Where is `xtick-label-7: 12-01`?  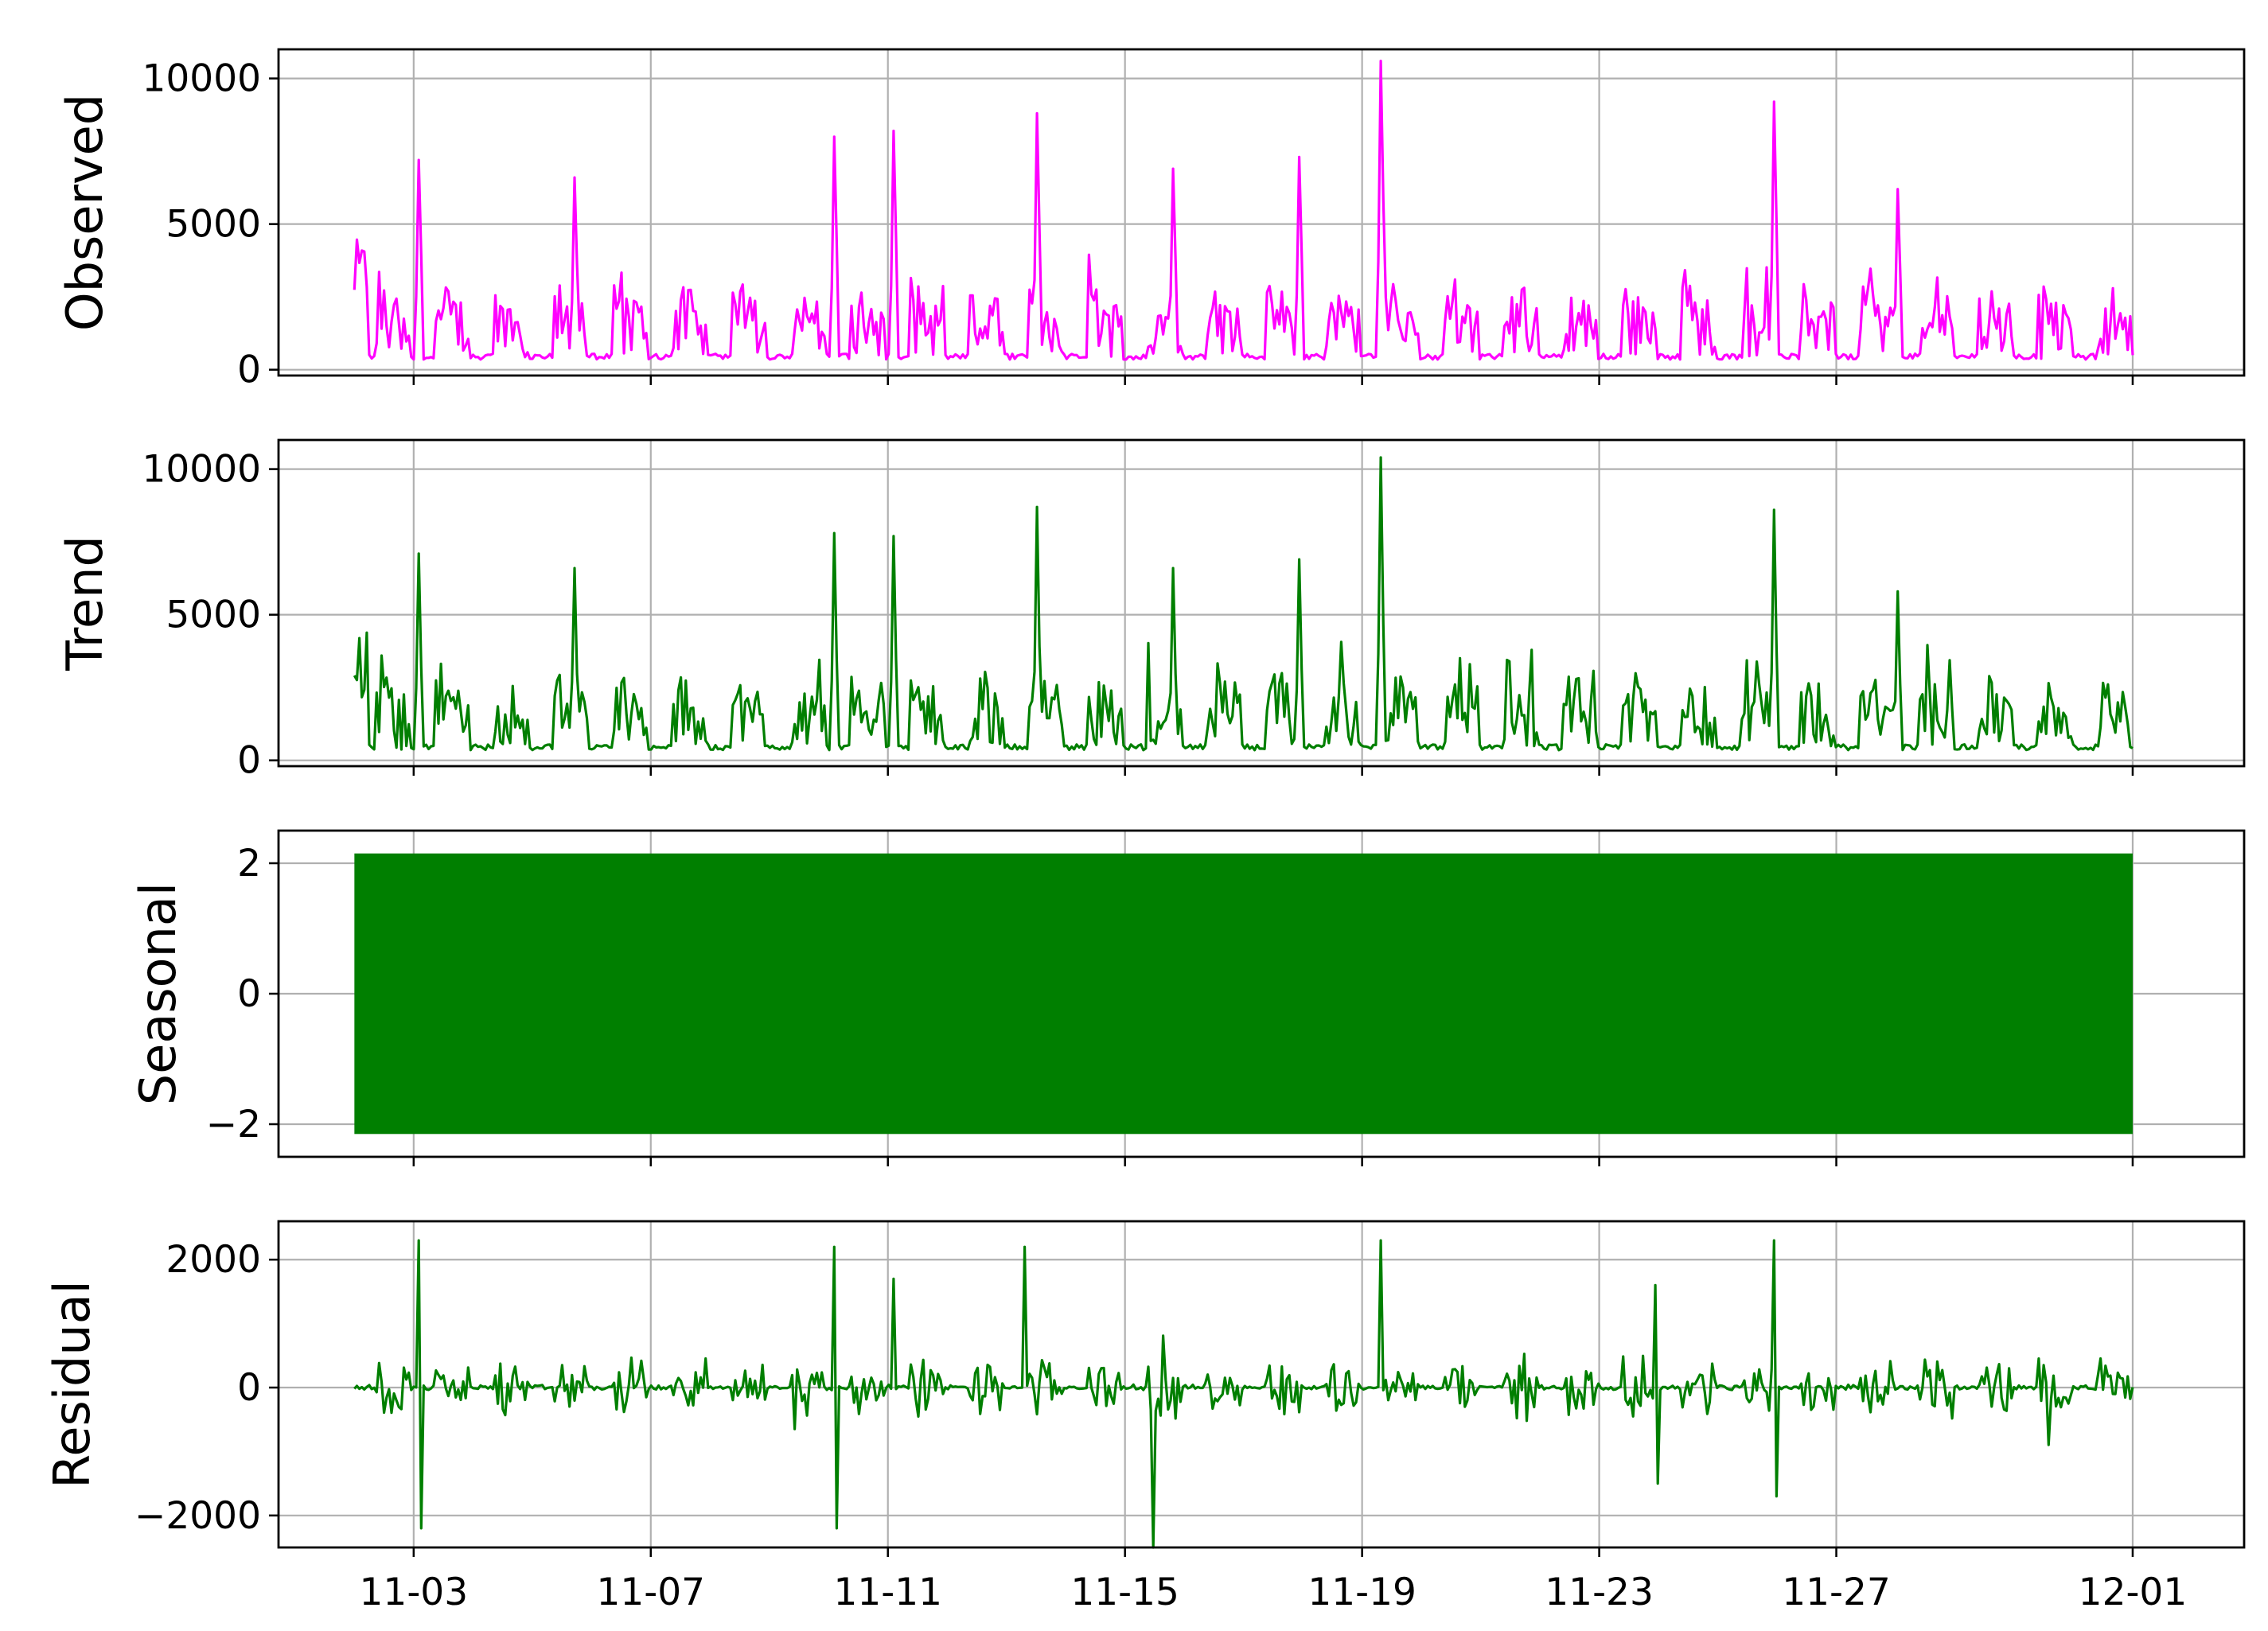
xtick-label-7: 12-01 is located at coordinates (2133, 1592).